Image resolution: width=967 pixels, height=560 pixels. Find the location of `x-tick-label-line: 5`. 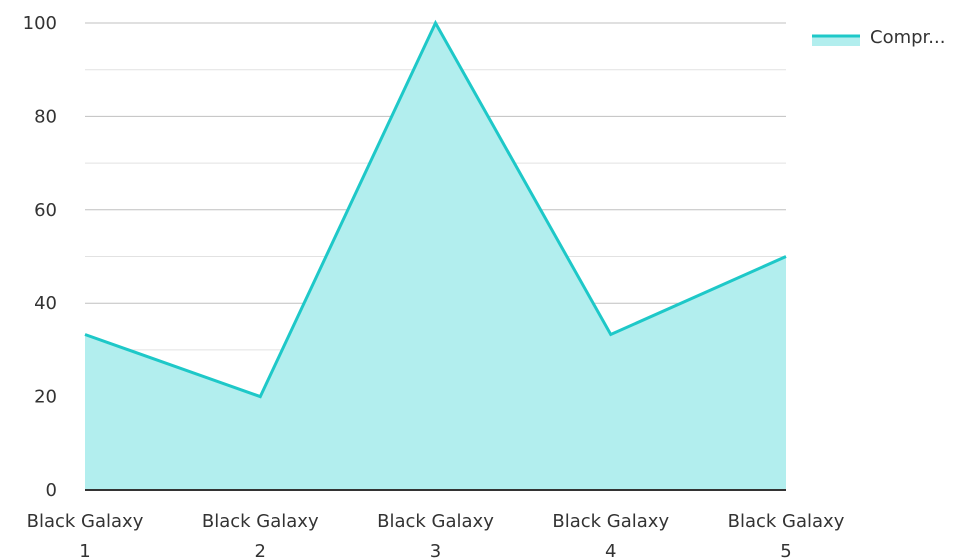

x-tick-label-line: 5 is located at coordinates (785, 550).